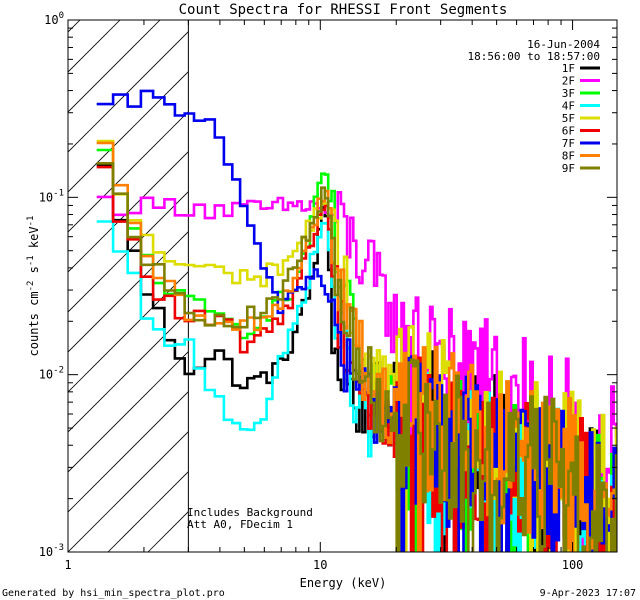 The width and height of the screenshot is (640, 600). What do you see at coordinates (31, 221) in the screenshot?
I see `y-axis-label-exp3: -1` at bounding box center [31, 221].